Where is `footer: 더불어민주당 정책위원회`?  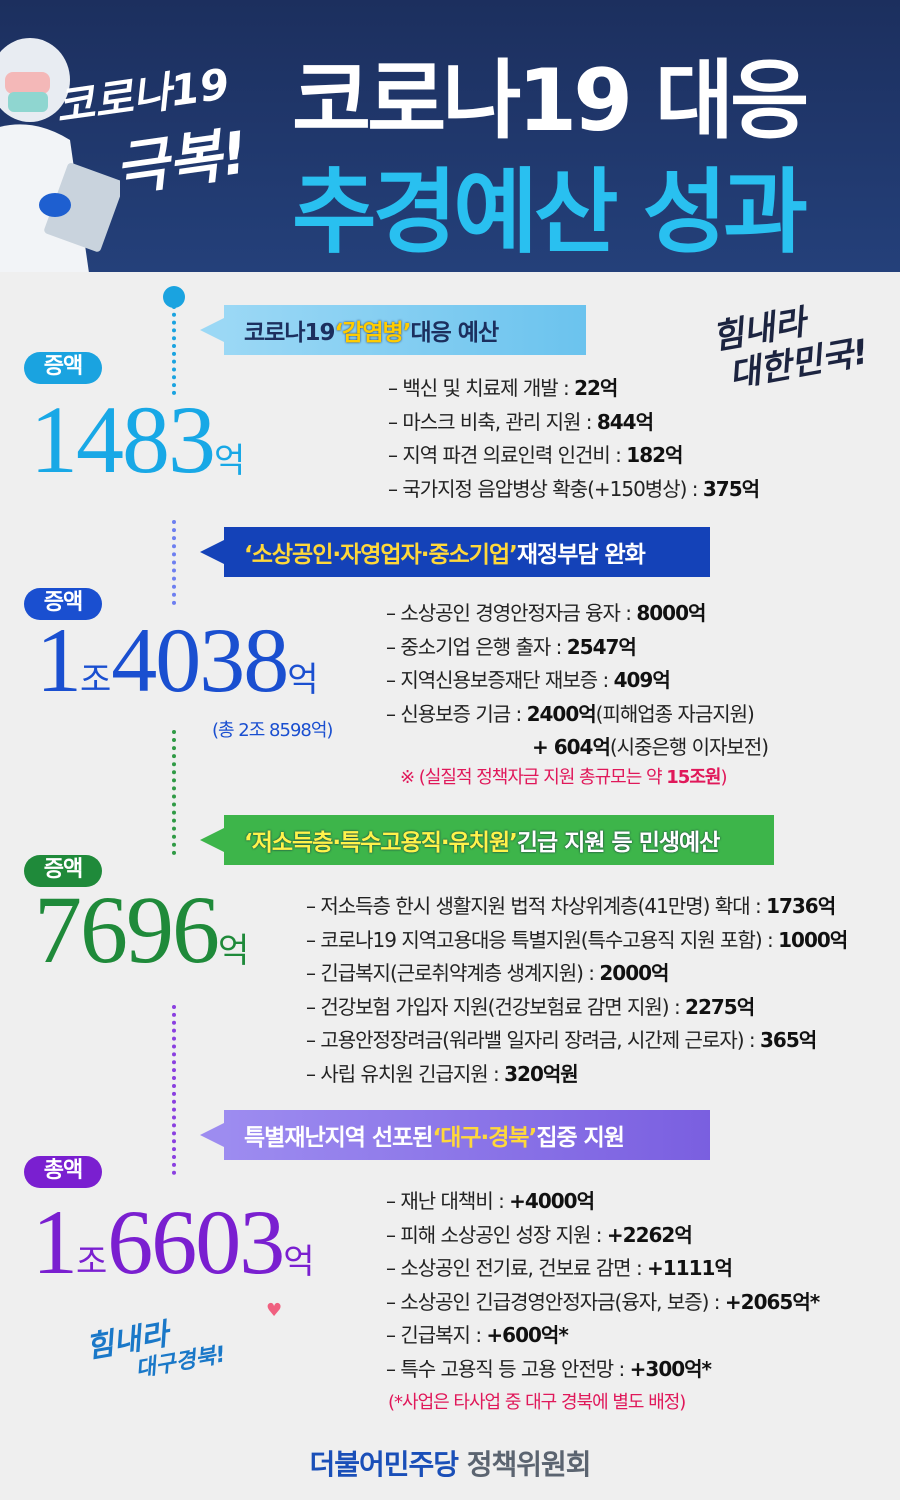 footer: 더불어민주당 정책위원회 is located at coordinates (450, 1463).